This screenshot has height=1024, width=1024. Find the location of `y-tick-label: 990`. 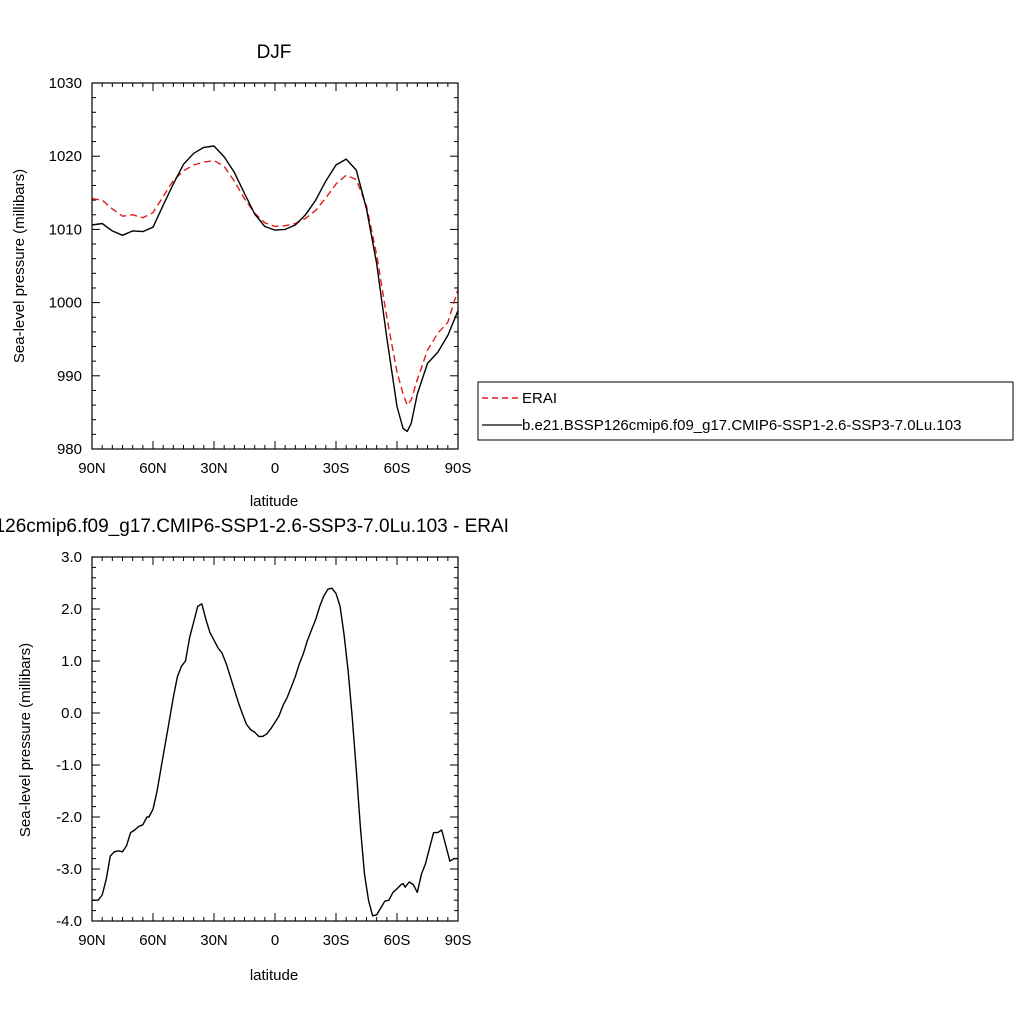

y-tick-label: 990 is located at coordinates (69, 376).